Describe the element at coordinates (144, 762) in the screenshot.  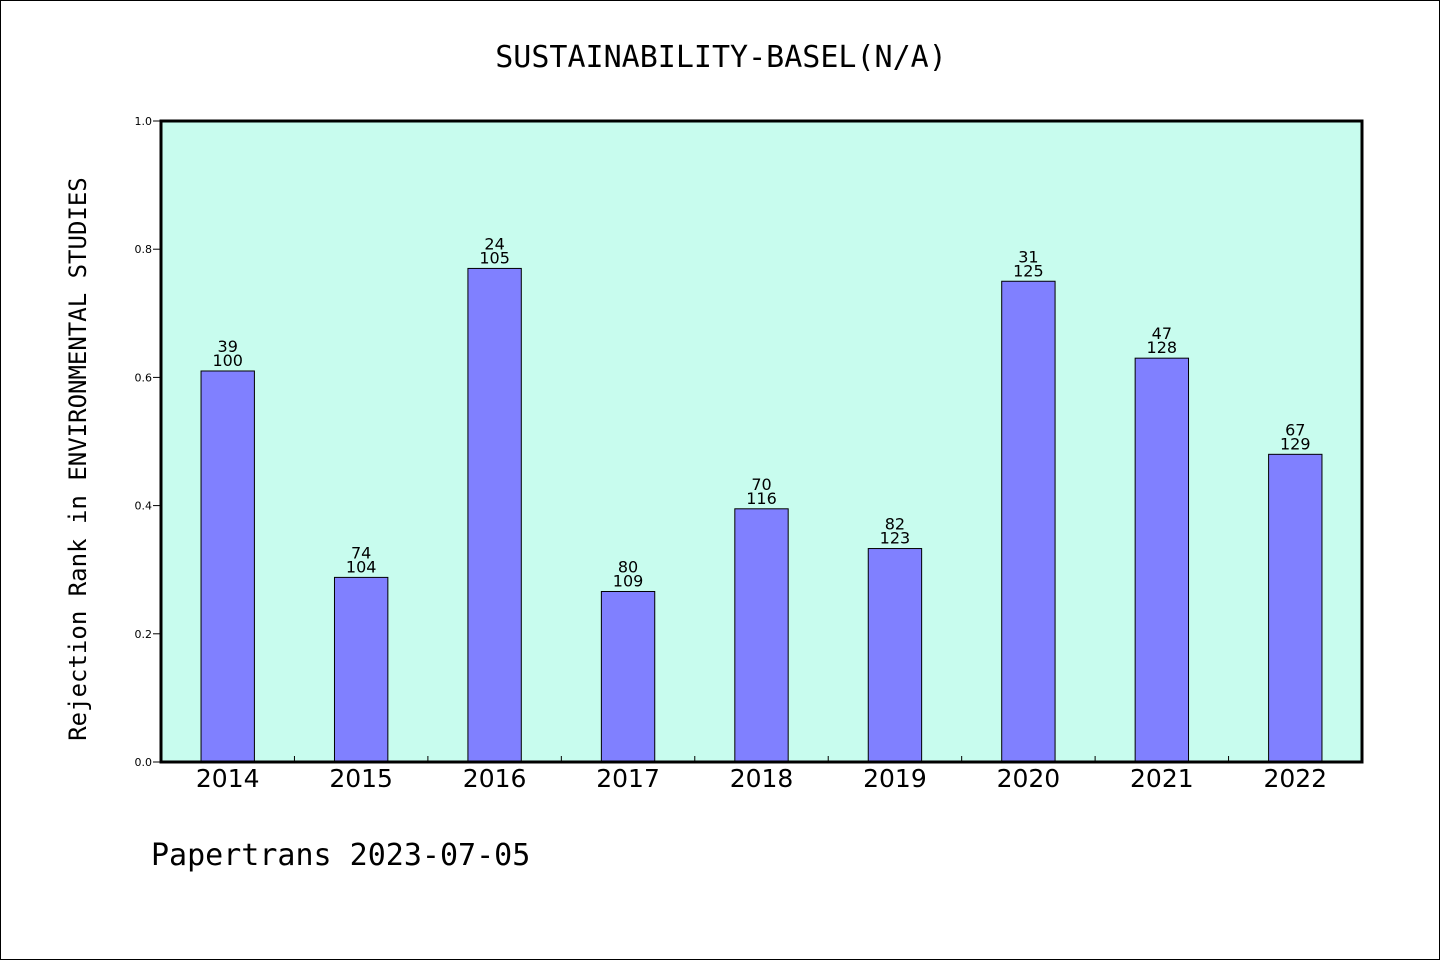
I see `y-tick-label: 0.0` at that location.